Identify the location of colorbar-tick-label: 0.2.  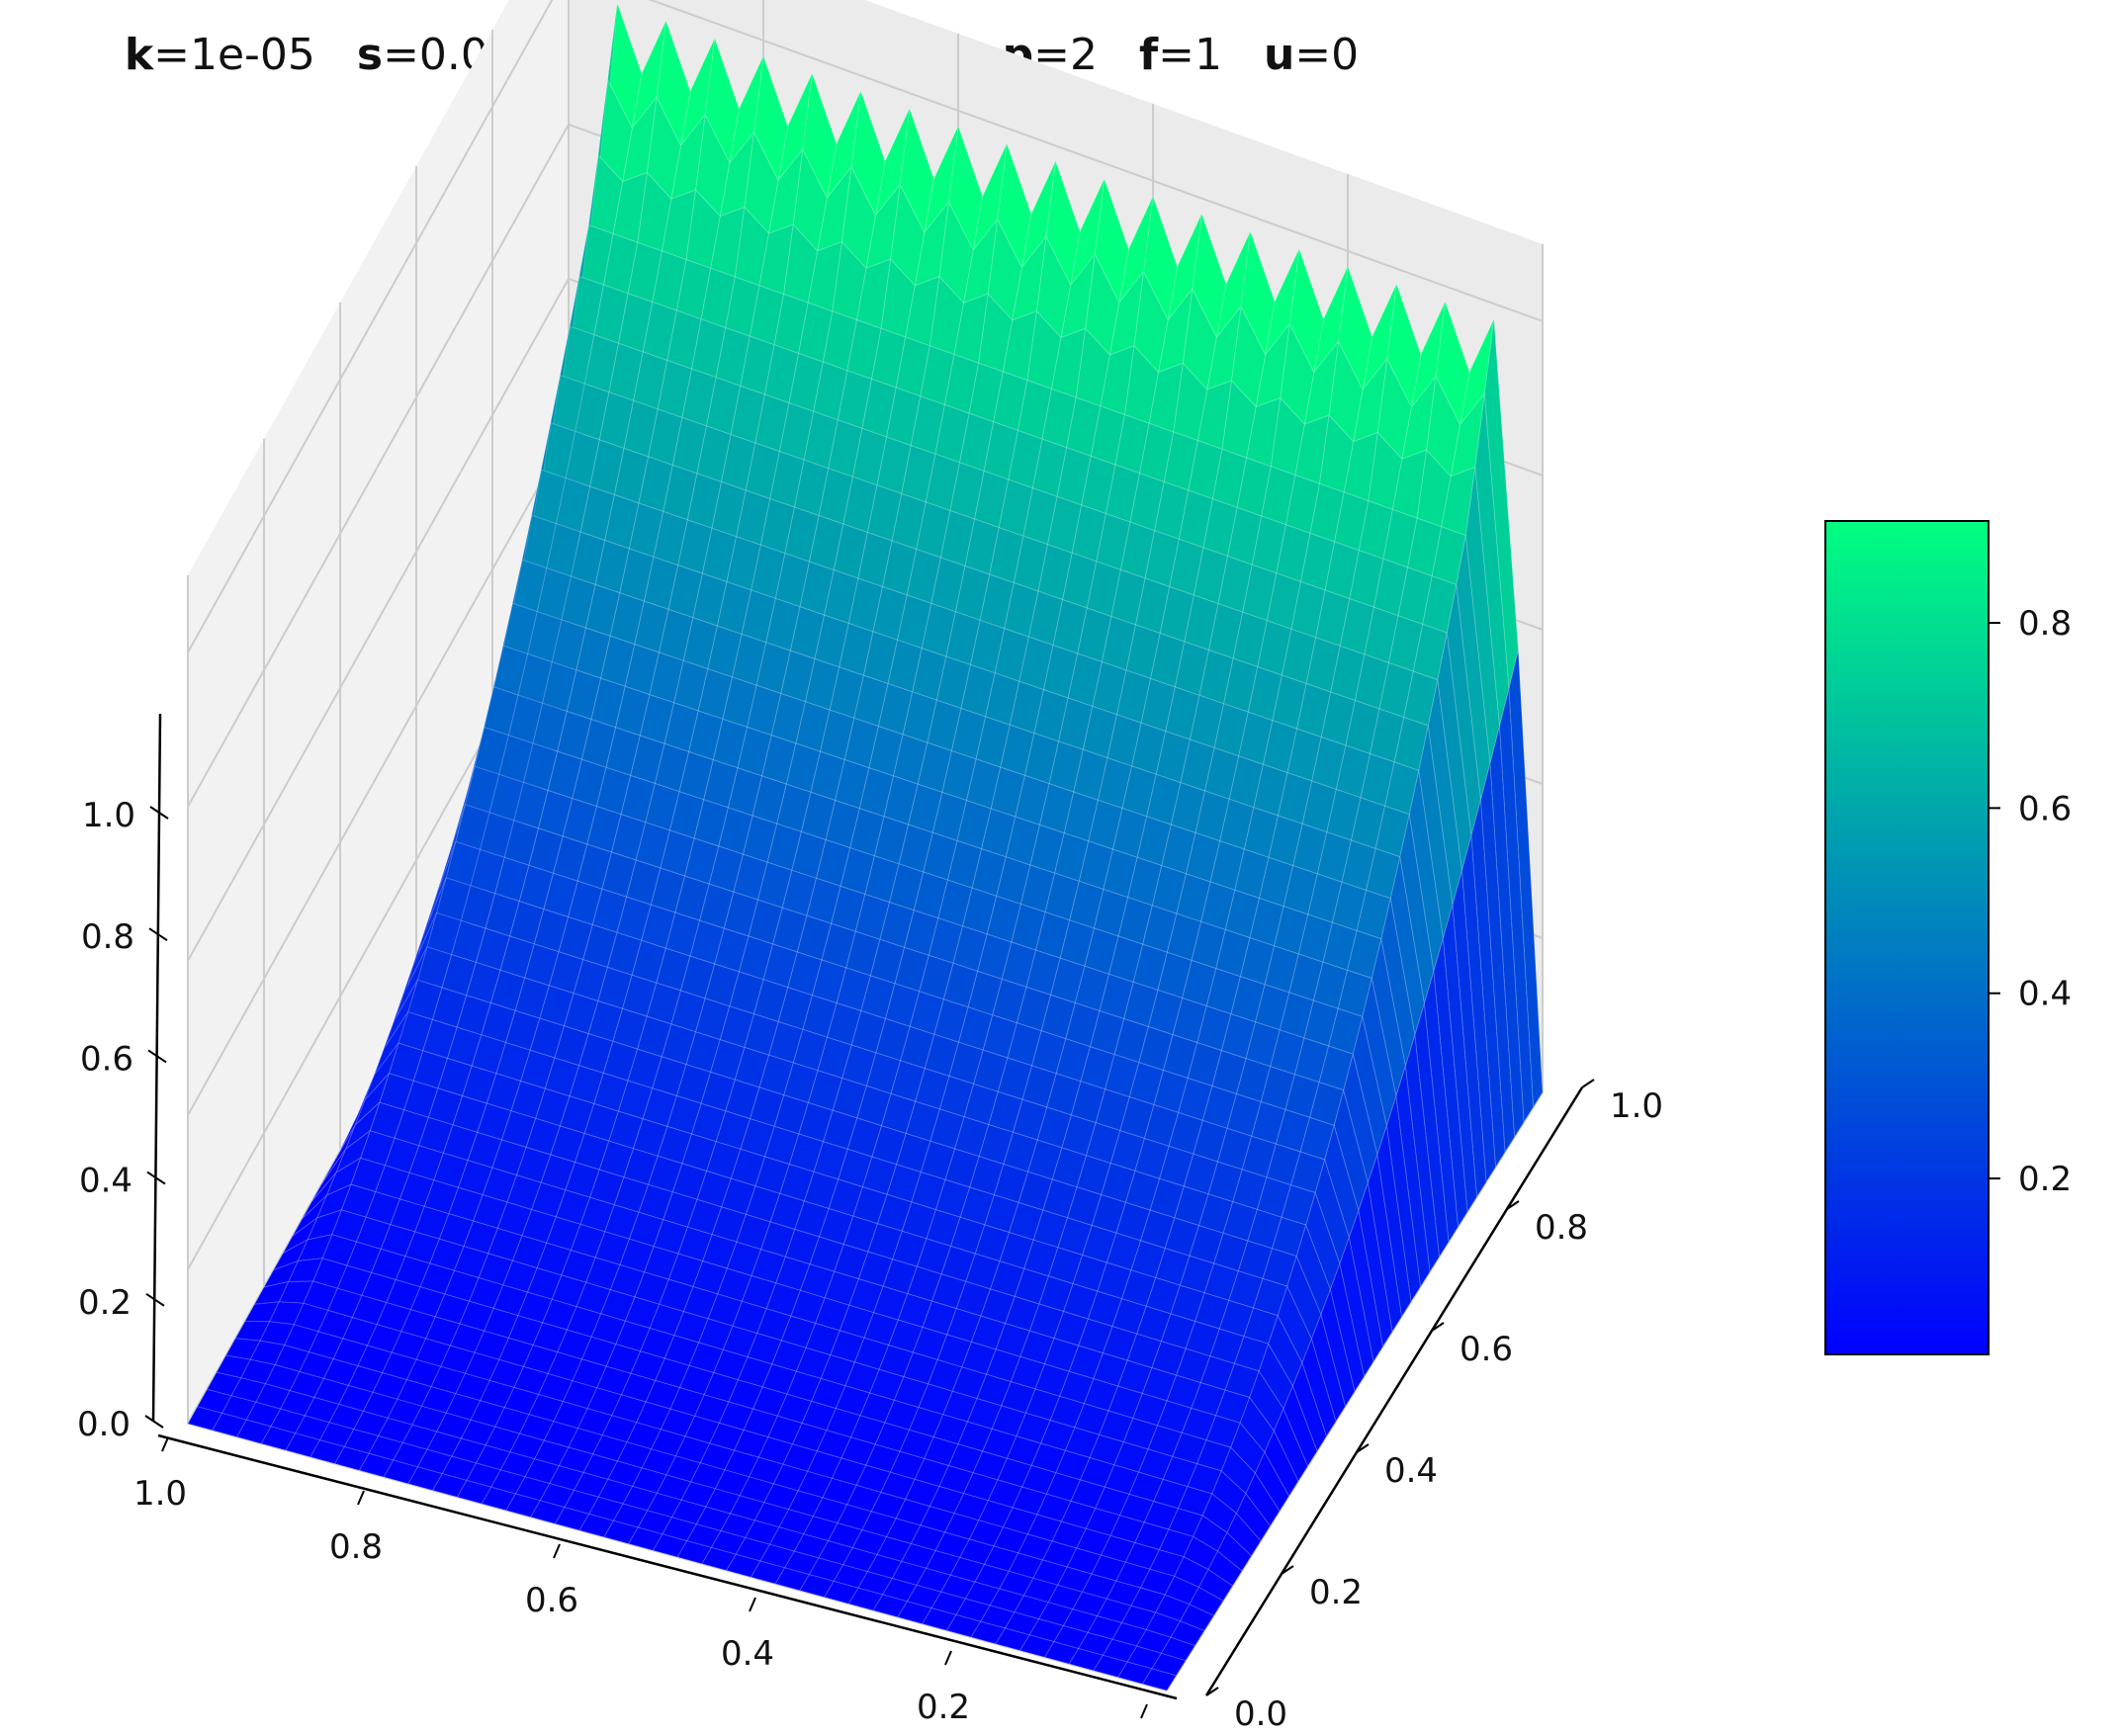
(2045, 1179).